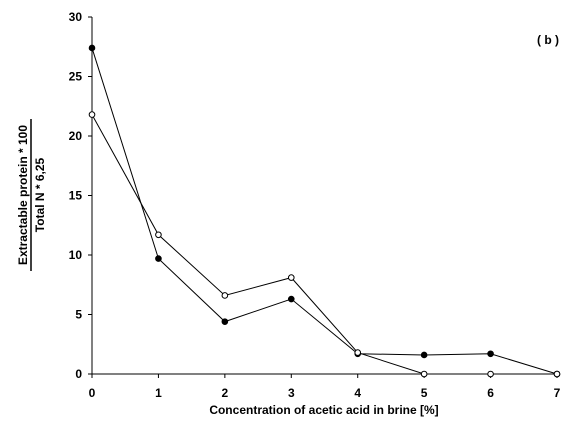 The height and width of the screenshot is (429, 567). What do you see at coordinates (76, 255) in the screenshot?
I see `y-tick-label: 10` at bounding box center [76, 255].